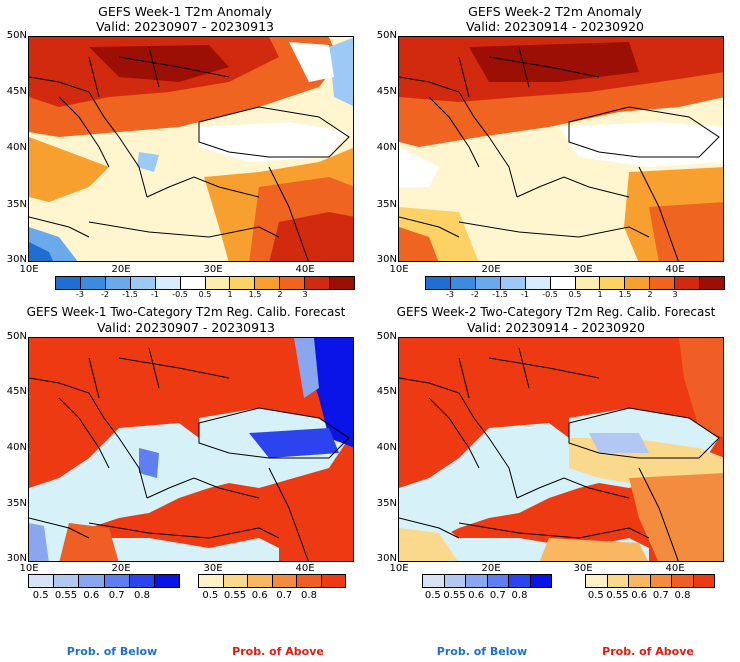 Image resolution: width=740 pixels, height=662 pixels. What do you see at coordinates (648, 651) in the screenshot?
I see `prob-above-label: Prob. of Above` at bounding box center [648, 651].